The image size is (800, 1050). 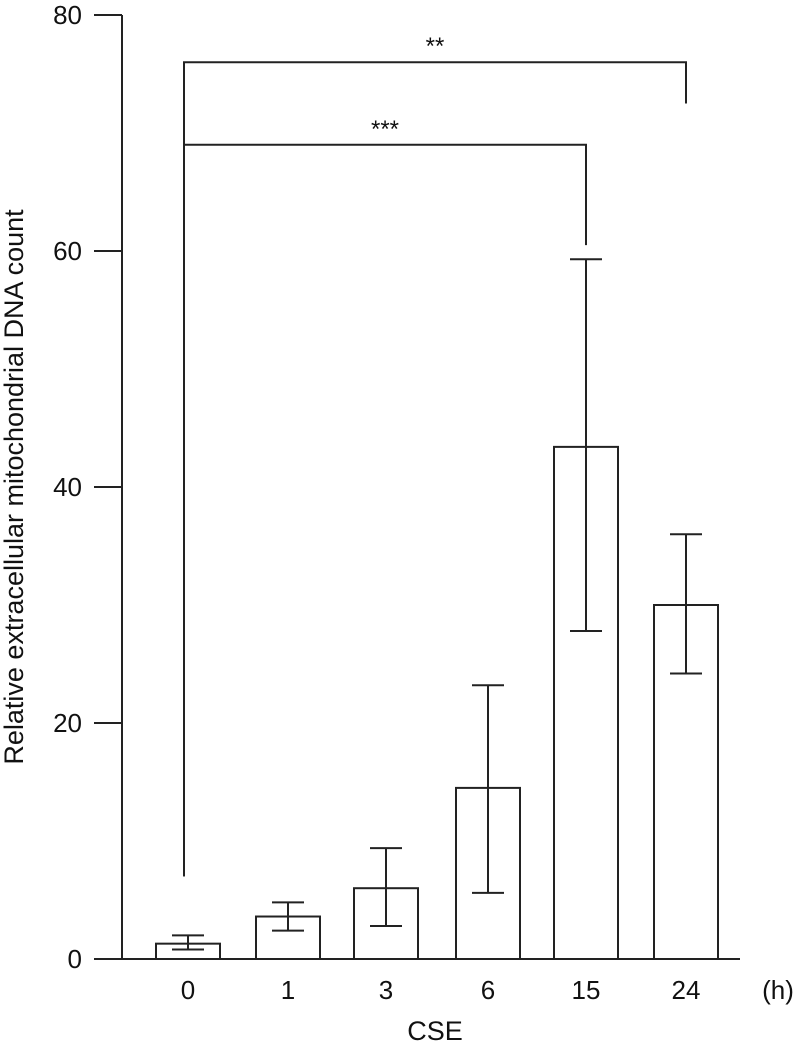 What do you see at coordinates (75, 959) in the screenshot?
I see `y-tick-label: 0` at bounding box center [75, 959].